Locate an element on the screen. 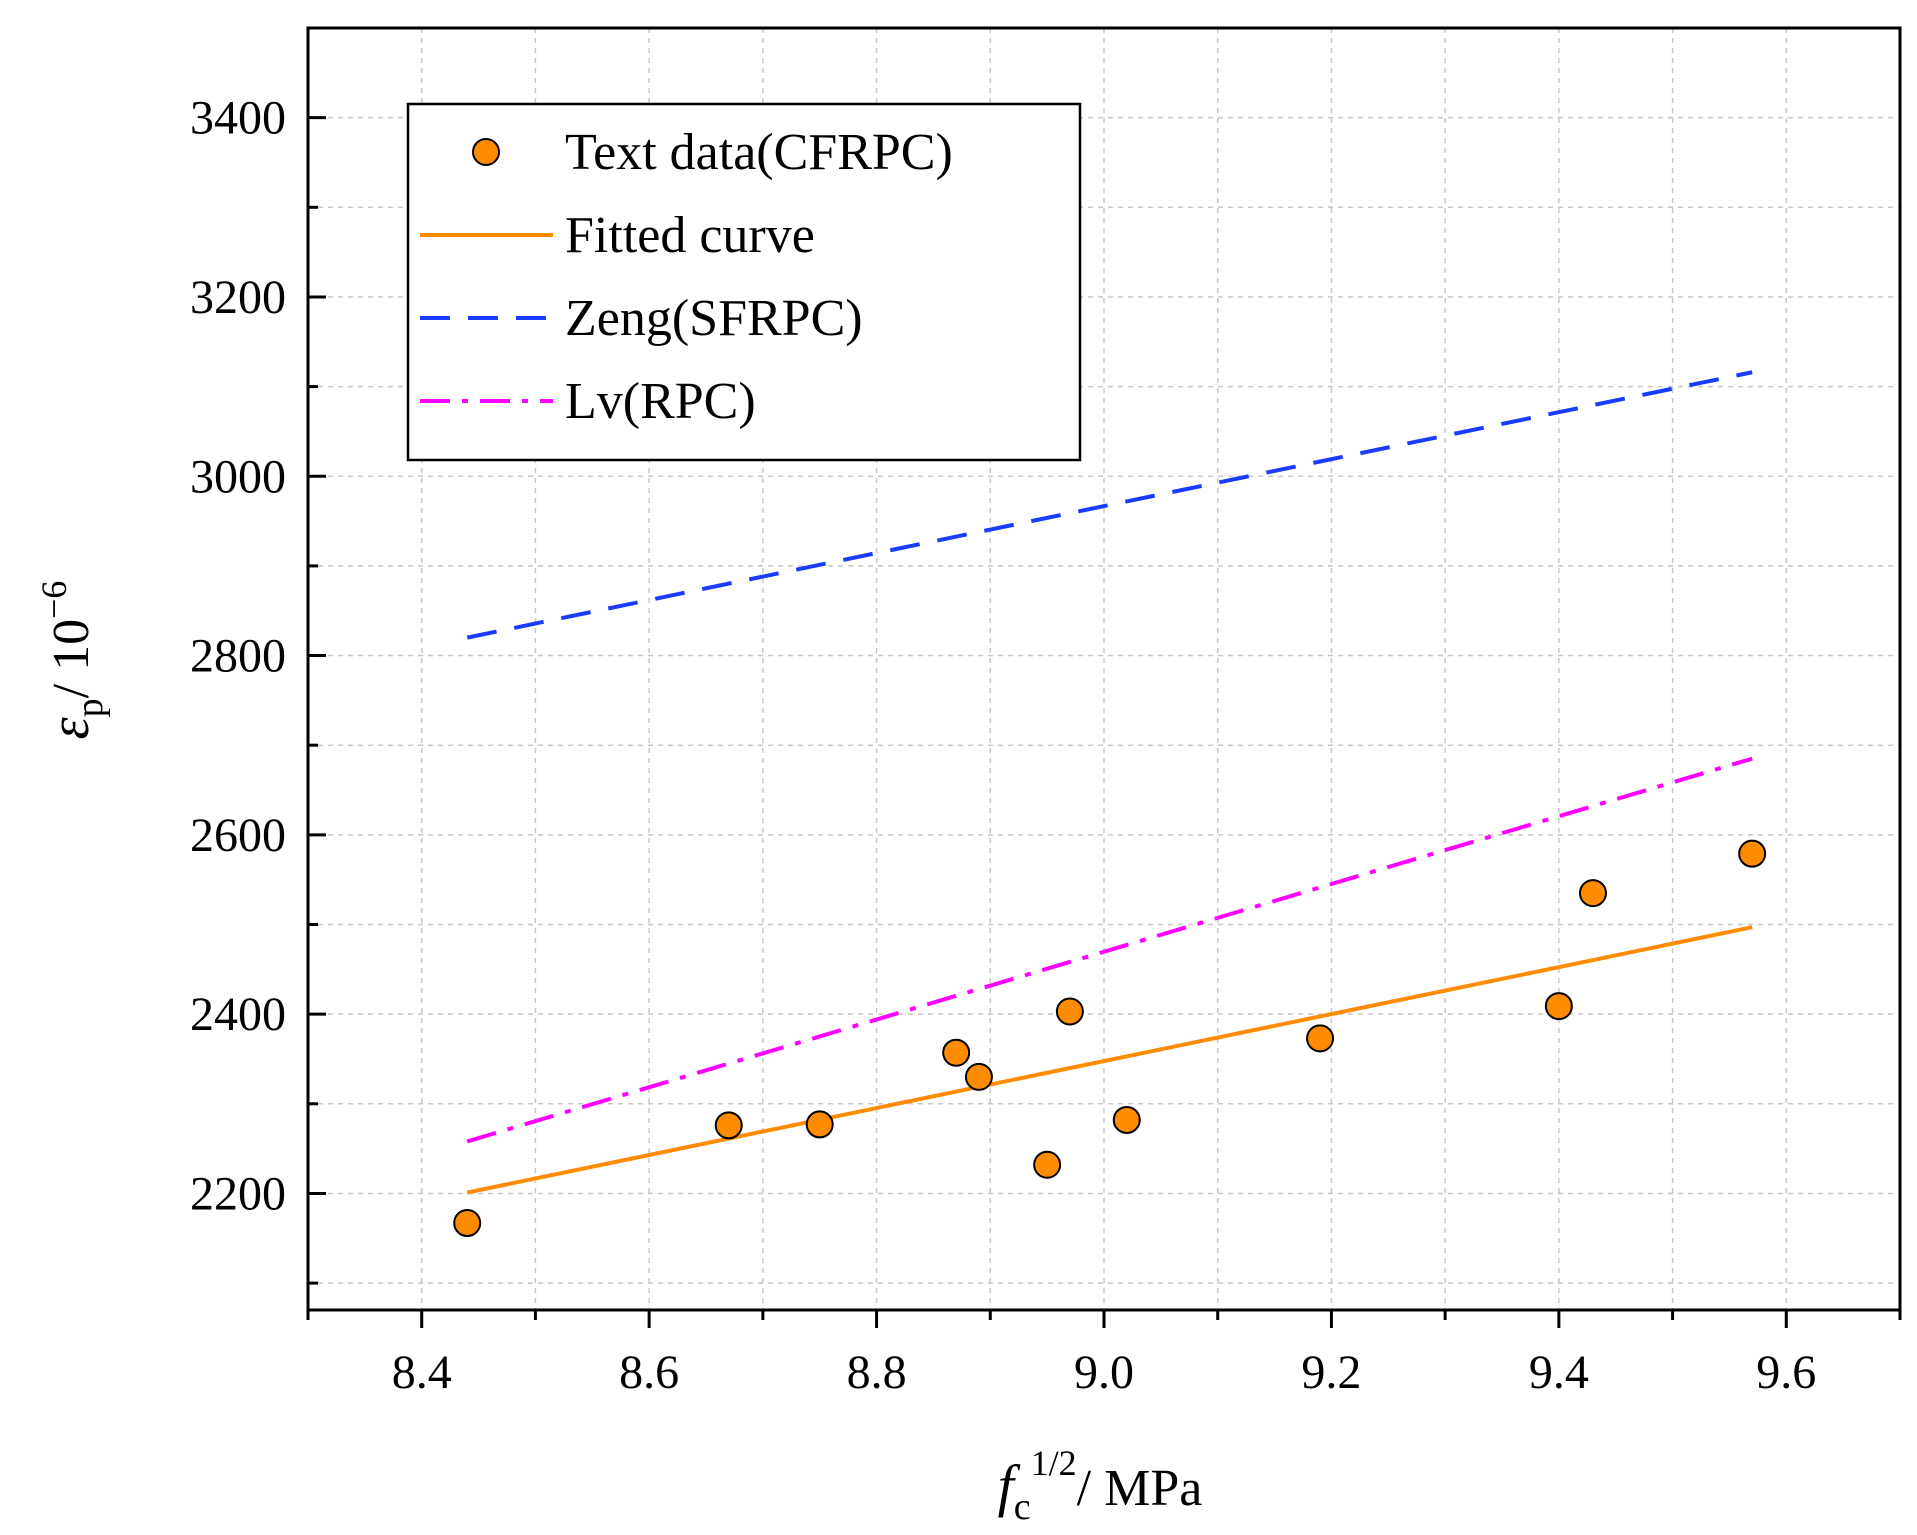 This screenshot has height=1535, width=1917. legend-label: Fitted curve is located at coordinates (690, 235).